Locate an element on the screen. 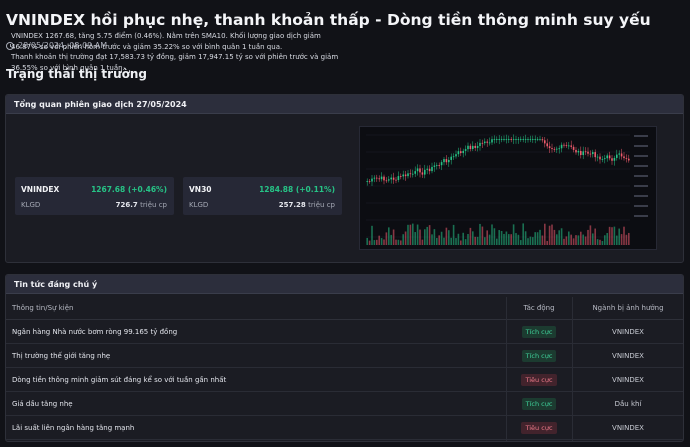  timestamp: 28/05/2024, 08:09 AM is located at coordinates (56, 45).